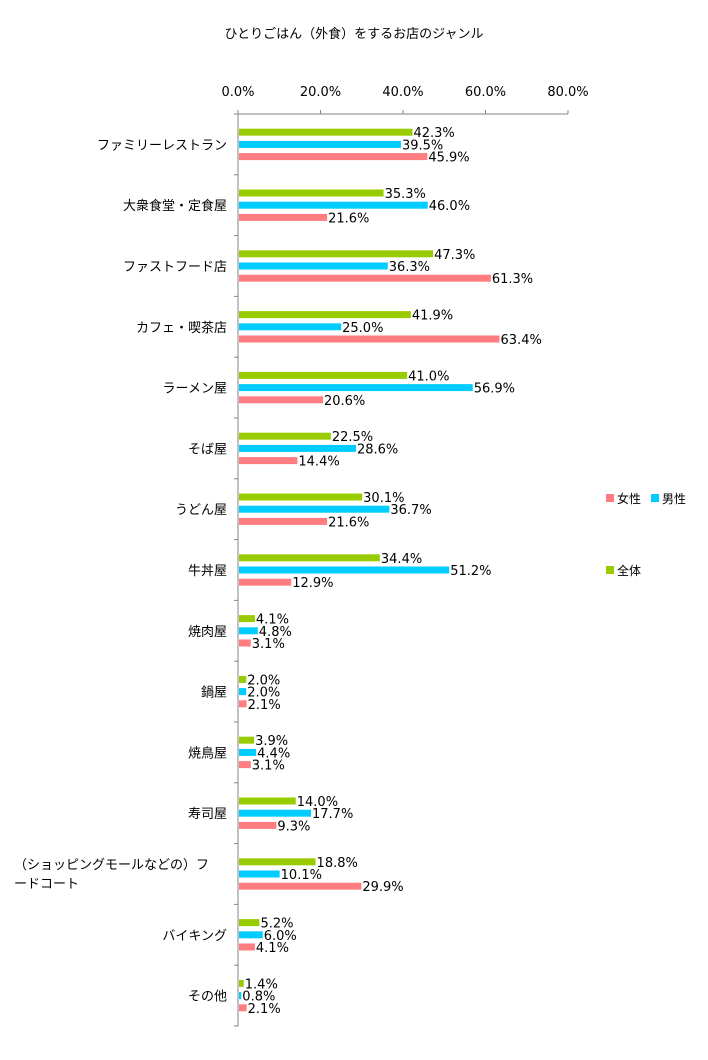 This screenshot has width=708, height=1060. What do you see at coordinates (470, 571) in the screenshot?
I see `data-label: 51.2%` at bounding box center [470, 571].